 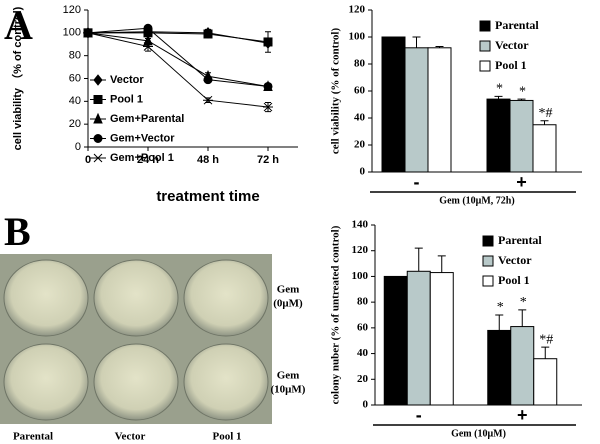 What do you see at coordinates (33, 437) in the screenshot?
I see `column-label: Parental` at bounding box center [33, 437].